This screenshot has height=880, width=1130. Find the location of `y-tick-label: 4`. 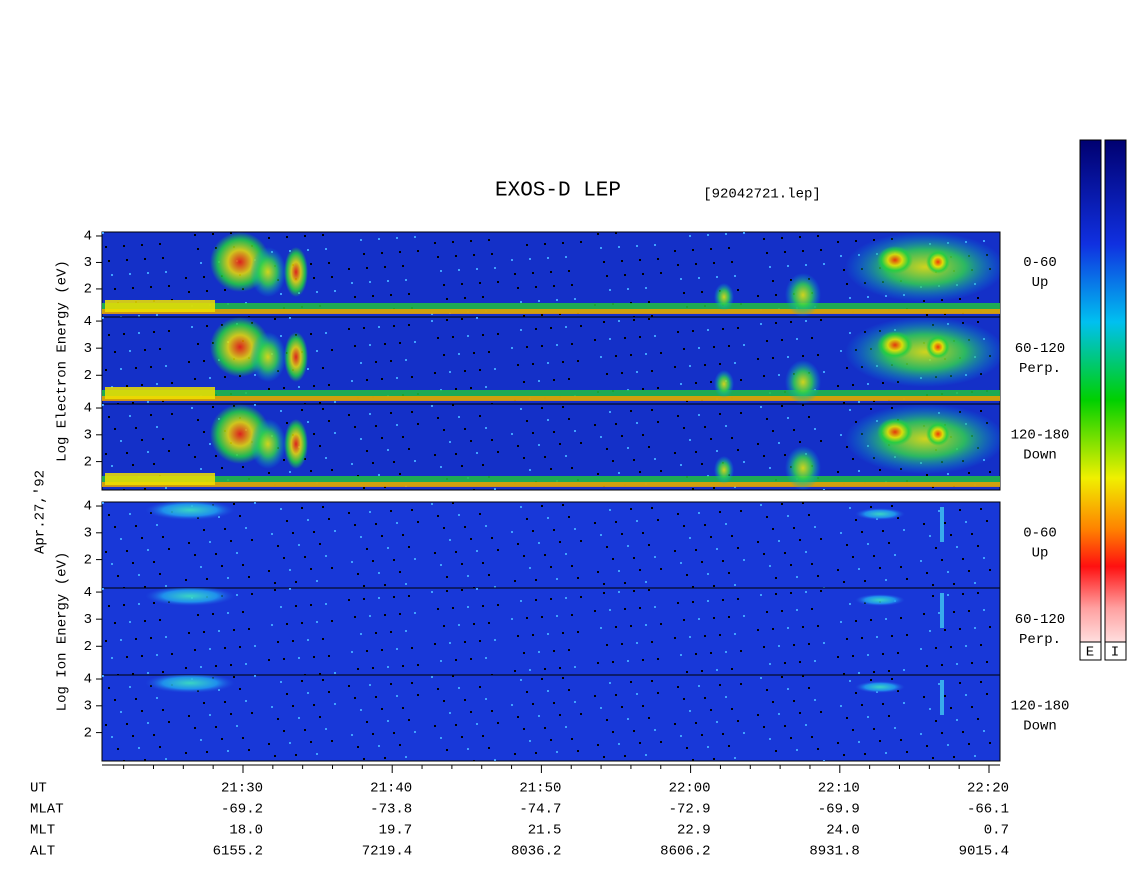

y-tick-label: 4 is located at coordinates (88, 507).